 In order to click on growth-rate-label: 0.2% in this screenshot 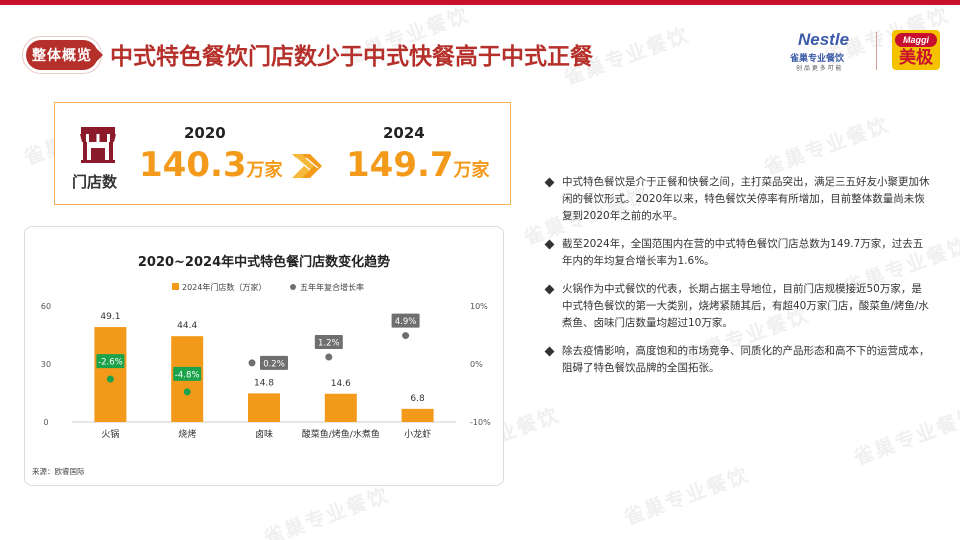, I will do `click(274, 364)`.